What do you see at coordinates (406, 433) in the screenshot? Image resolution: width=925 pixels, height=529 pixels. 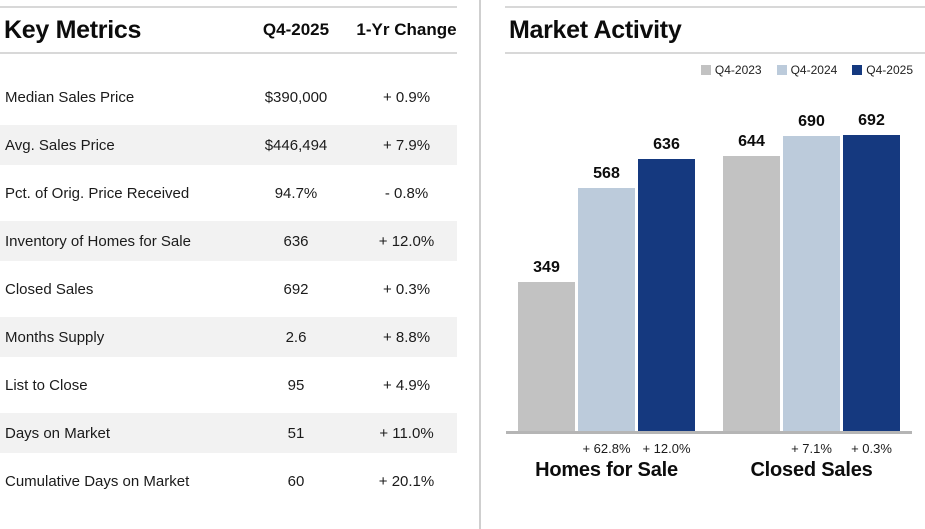 I see `metric-change: + 11.0%` at bounding box center [406, 433].